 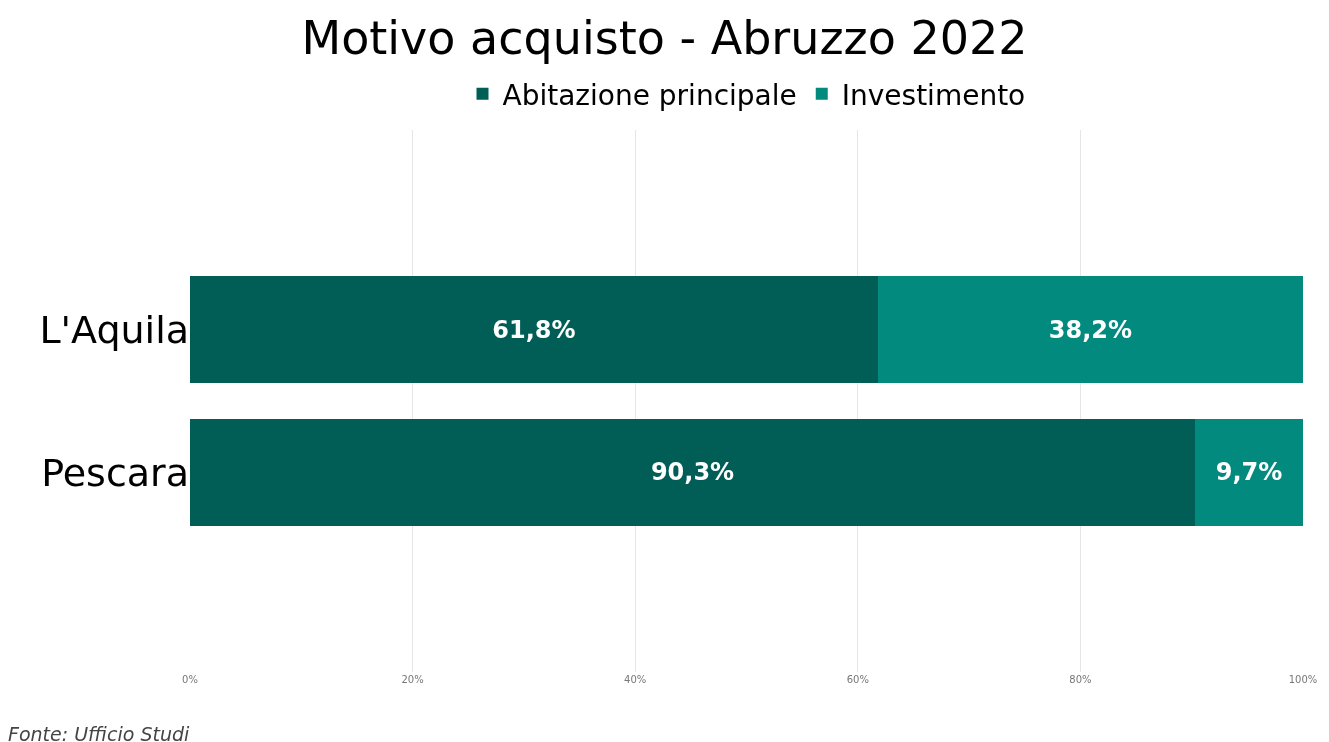 I want to click on x-tick-label: 20%, so click(x=412, y=679).